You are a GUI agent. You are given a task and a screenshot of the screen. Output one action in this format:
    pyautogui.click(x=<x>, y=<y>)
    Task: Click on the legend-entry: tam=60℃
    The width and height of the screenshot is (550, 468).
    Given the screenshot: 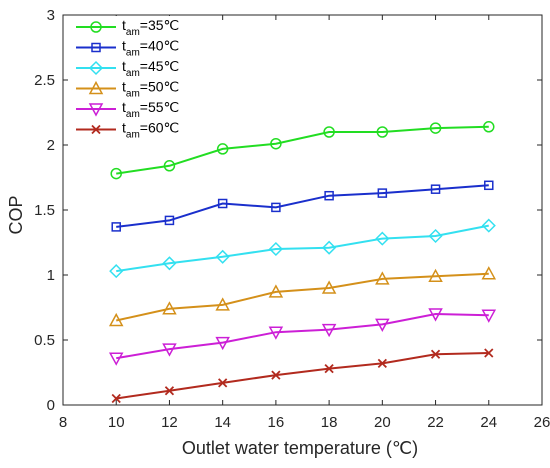 What is the action you would take?
    pyautogui.click(x=127, y=130)
    